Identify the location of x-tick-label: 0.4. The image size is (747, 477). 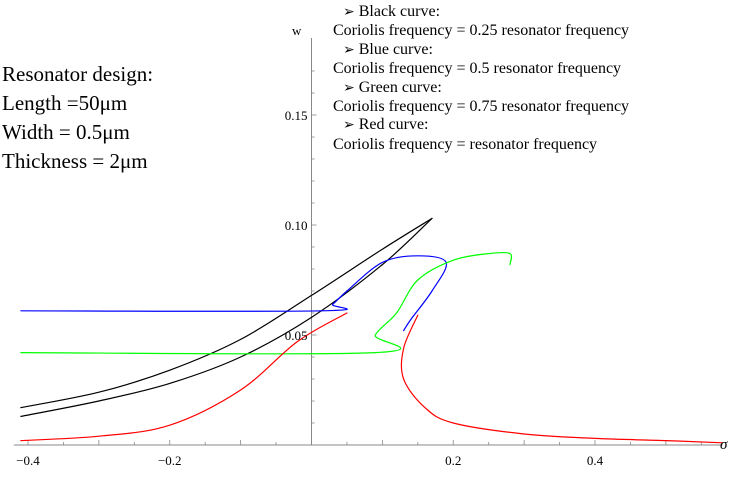
(595, 460).